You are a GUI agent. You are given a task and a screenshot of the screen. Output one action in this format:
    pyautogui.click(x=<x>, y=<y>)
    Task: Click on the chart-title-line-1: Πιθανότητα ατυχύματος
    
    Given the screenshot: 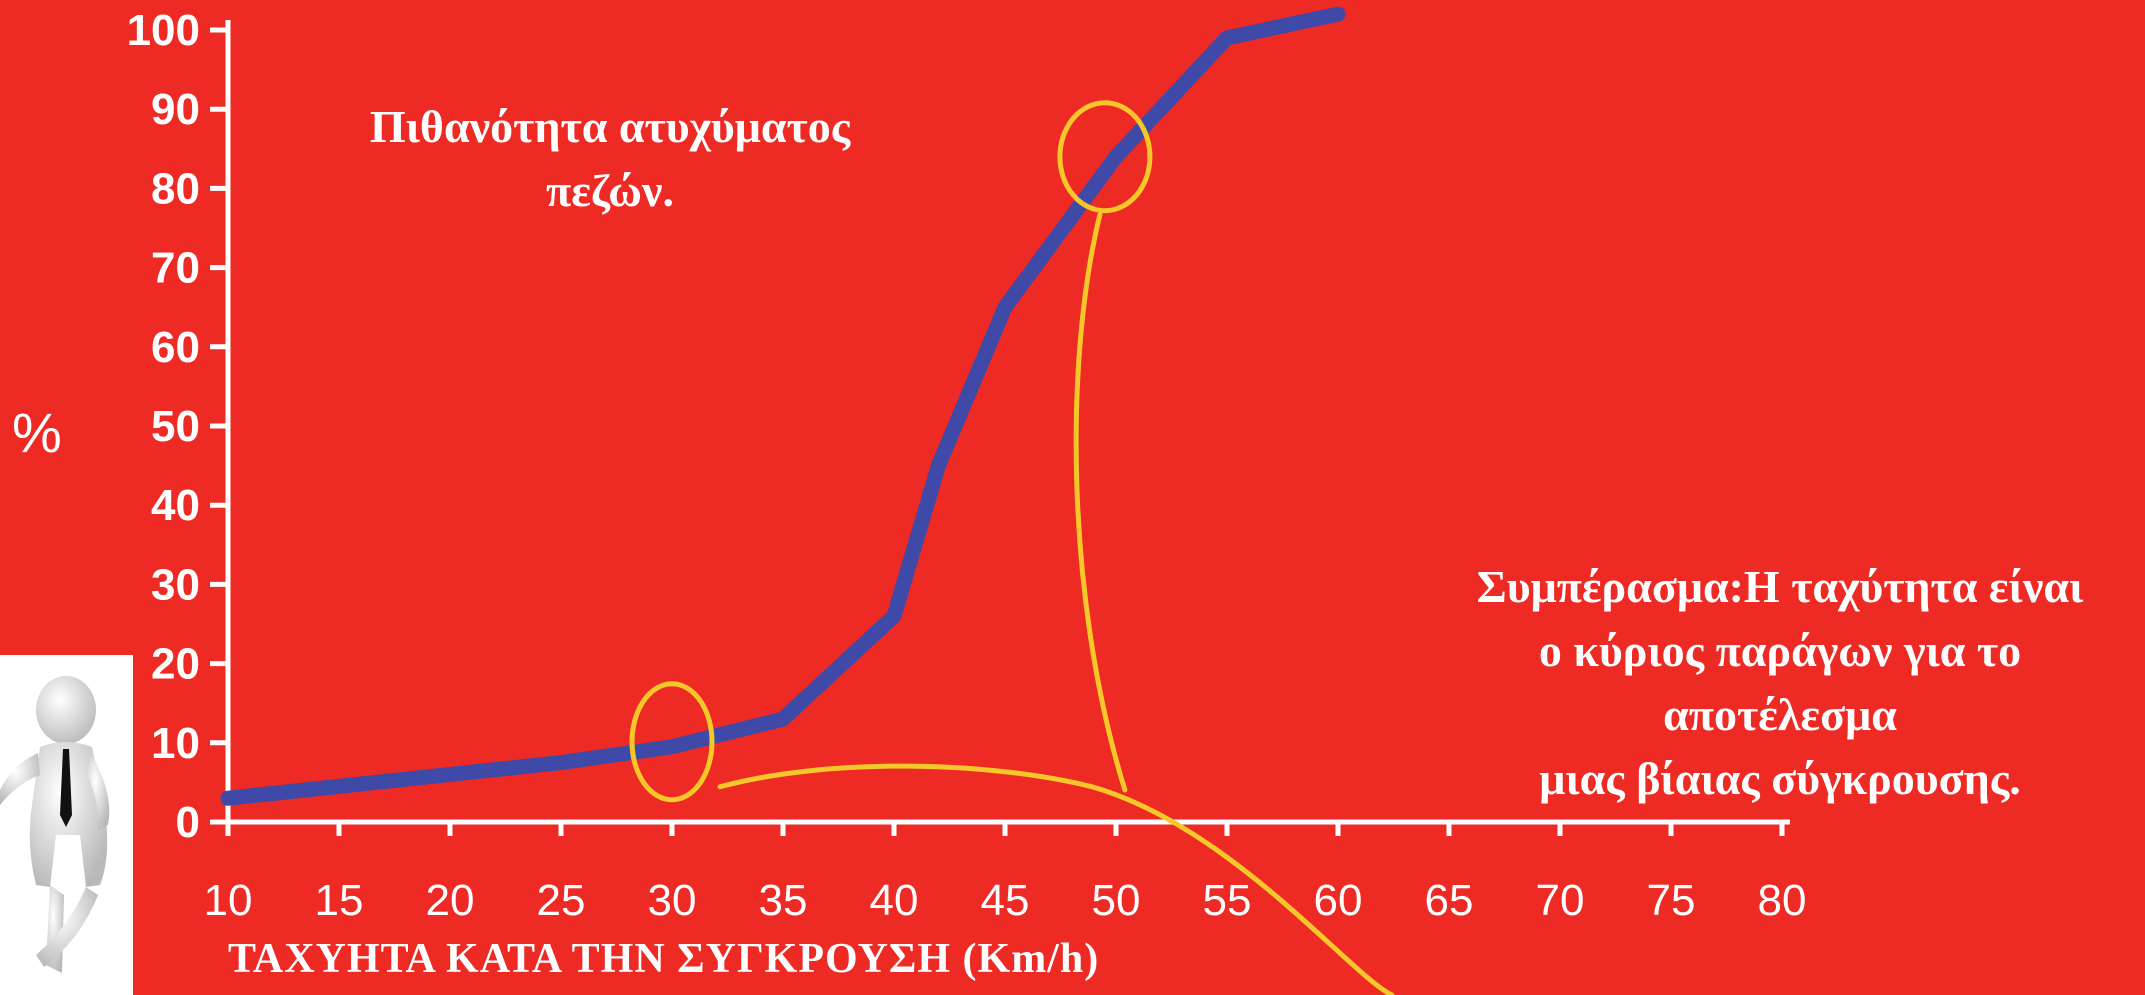 What is the action you would take?
    pyautogui.click(x=610, y=126)
    